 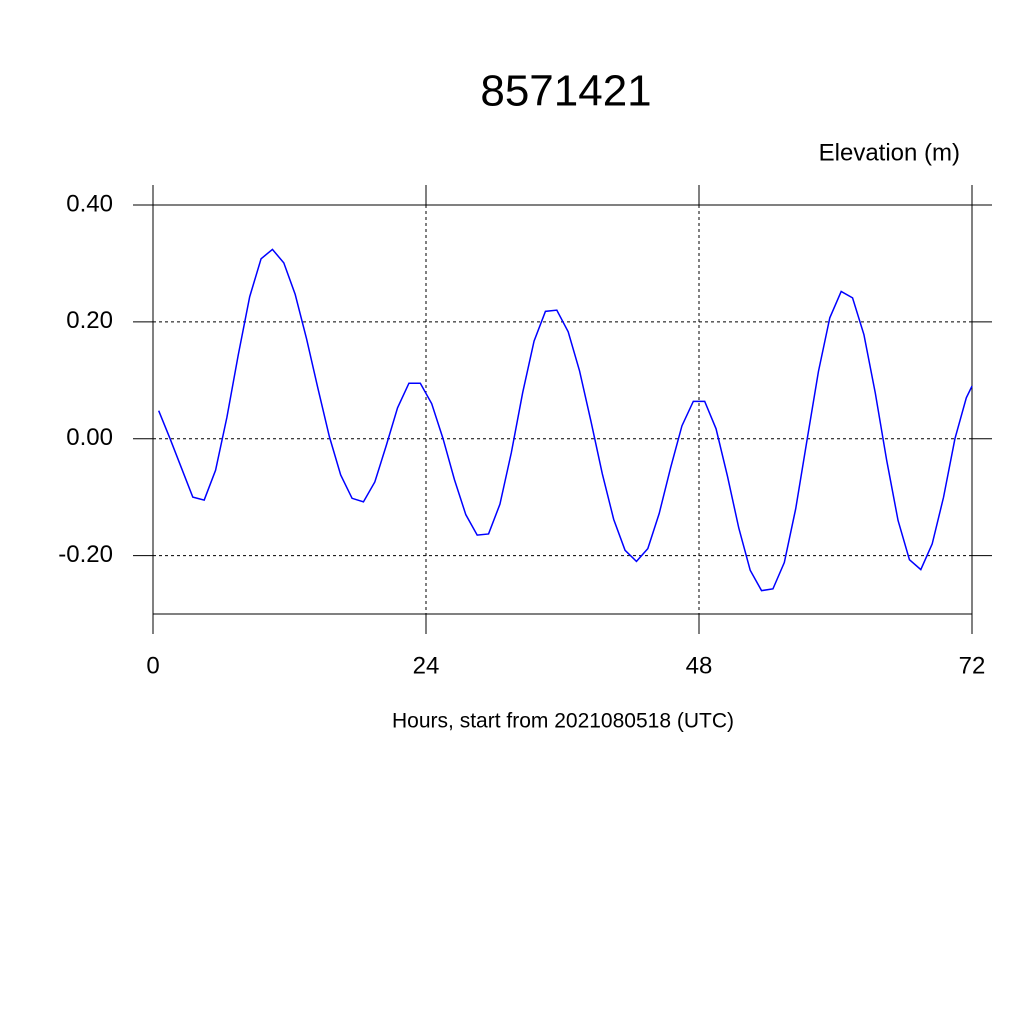 I want to click on y-tick-label: 0.40, so click(x=89, y=203).